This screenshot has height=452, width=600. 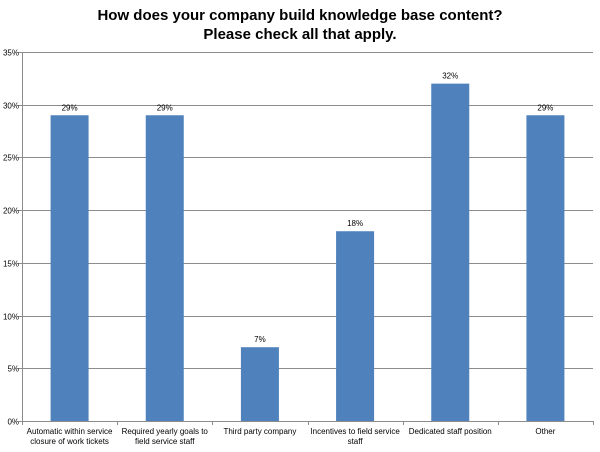 What do you see at coordinates (11, 317) in the screenshot?
I see `y-tick-label: 10%` at bounding box center [11, 317].